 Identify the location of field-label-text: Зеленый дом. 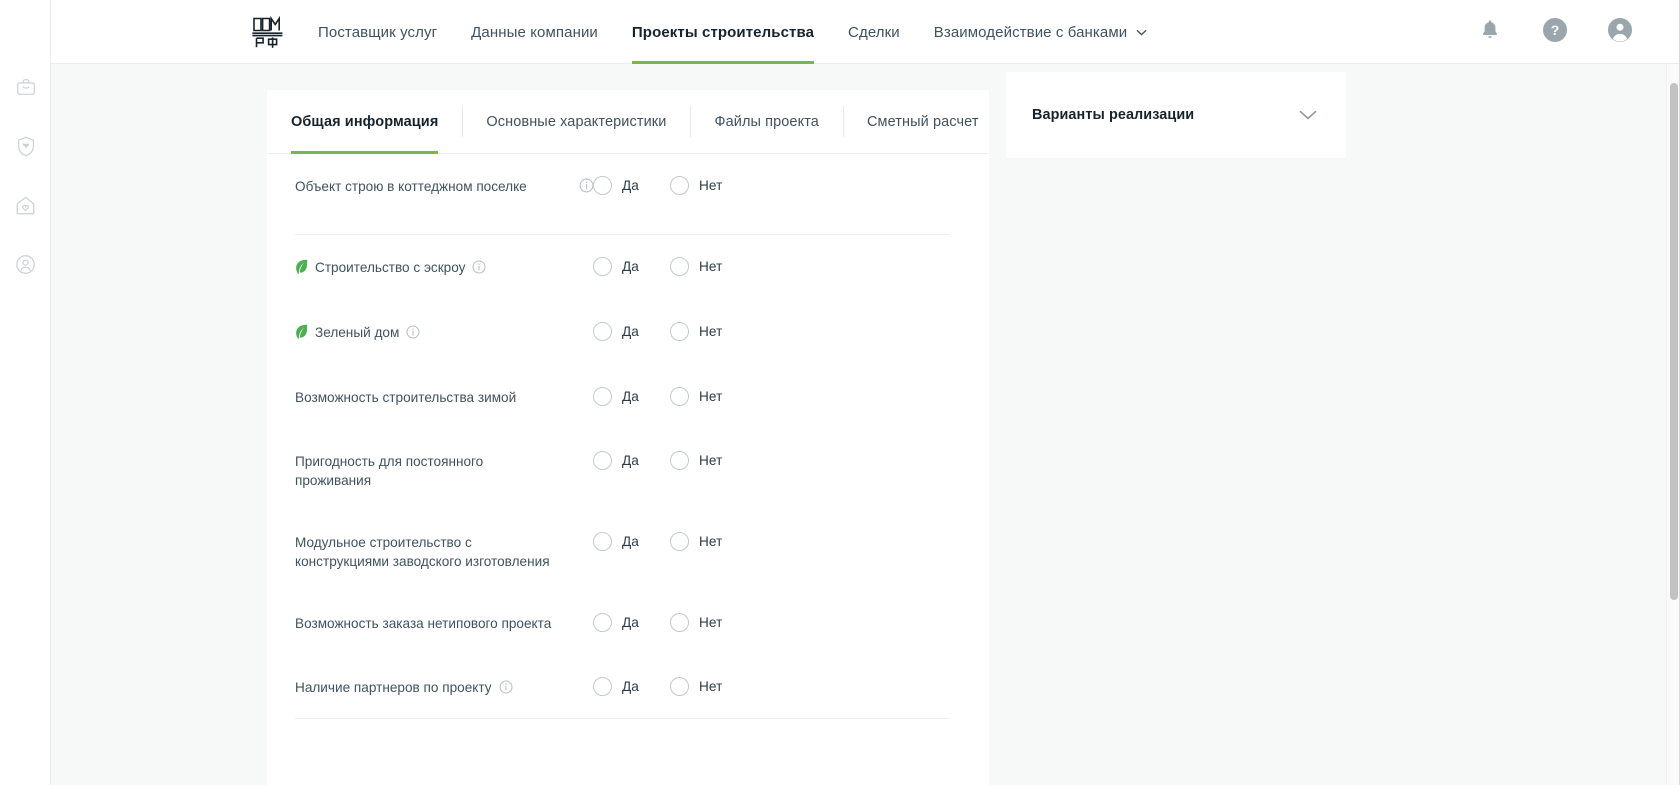
(357, 332).